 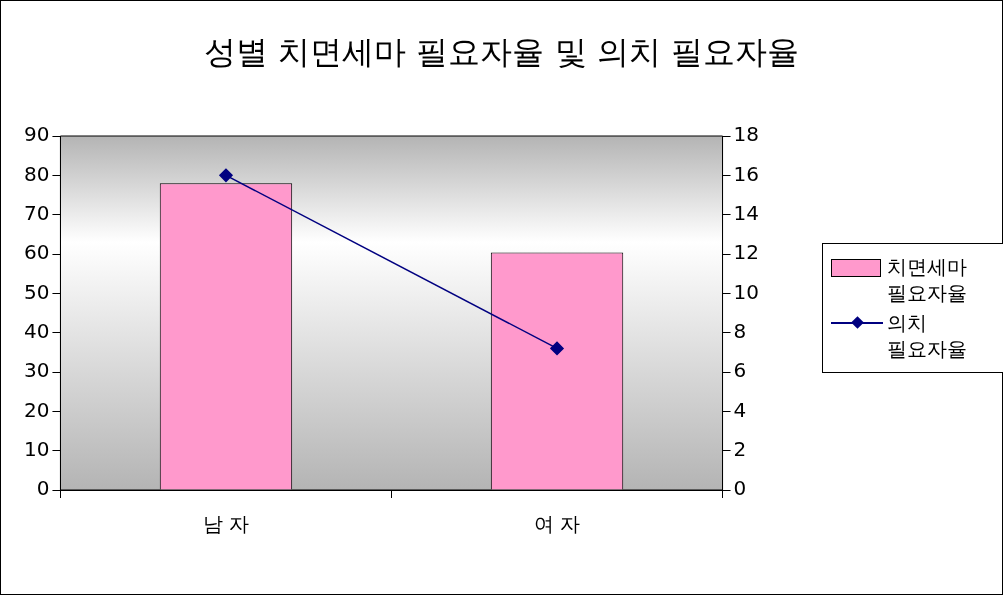 What do you see at coordinates (37, 330) in the screenshot?
I see `y-tick-label: 40` at bounding box center [37, 330].